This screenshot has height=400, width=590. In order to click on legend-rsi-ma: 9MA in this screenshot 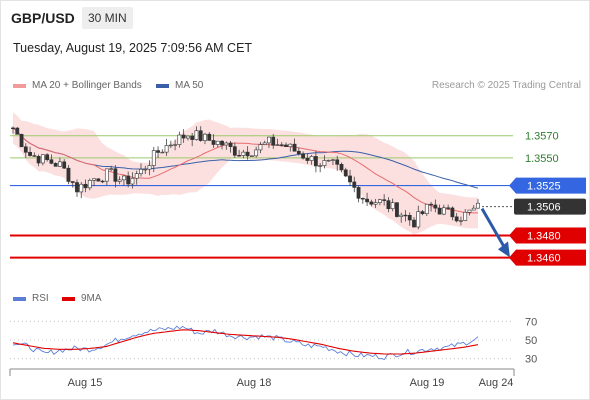, I will do `click(82, 298)`.